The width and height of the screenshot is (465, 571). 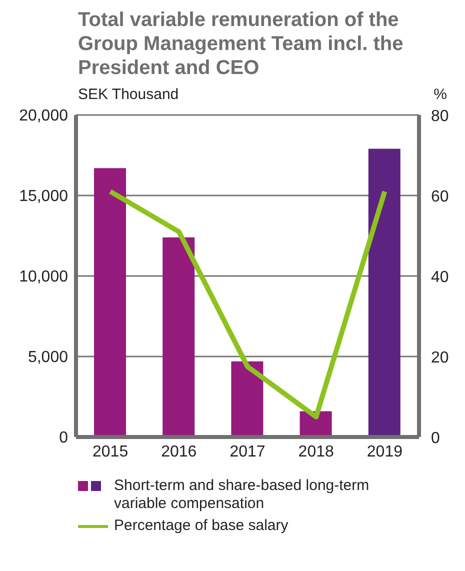 What do you see at coordinates (440, 277) in the screenshot?
I see `y2-tick-label: 40` at bounding box center [440, 277].